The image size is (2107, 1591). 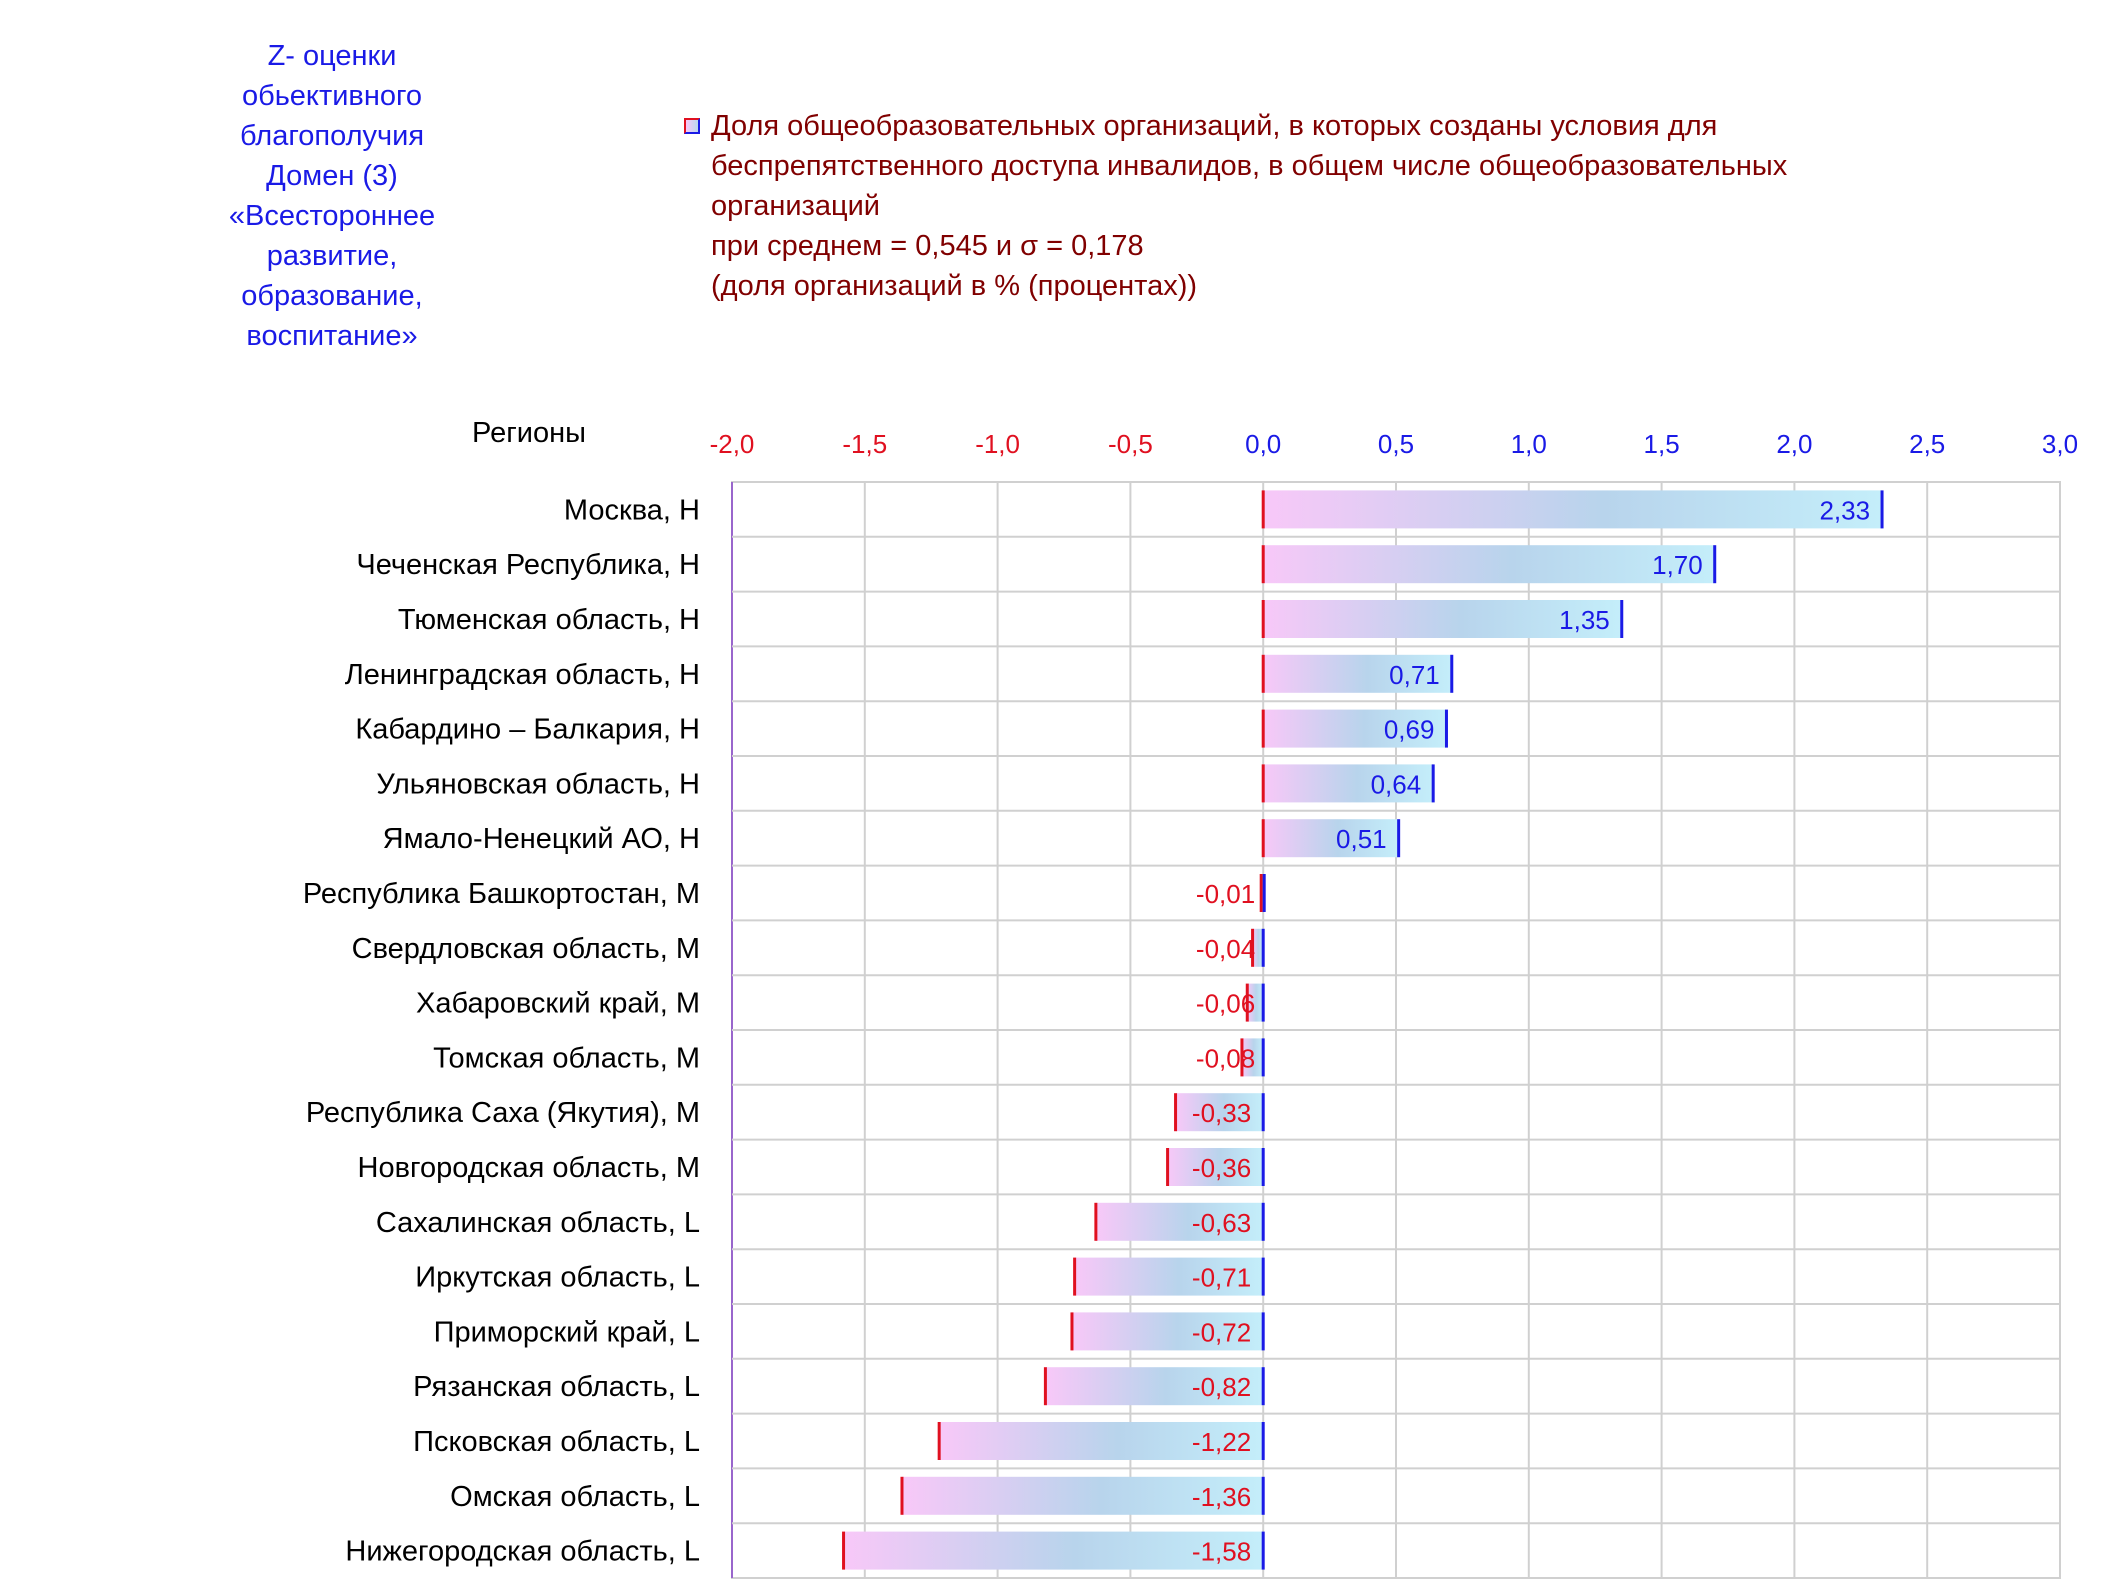 I want to click on category-label: Омская область, L, so click(x=575, y=1497).